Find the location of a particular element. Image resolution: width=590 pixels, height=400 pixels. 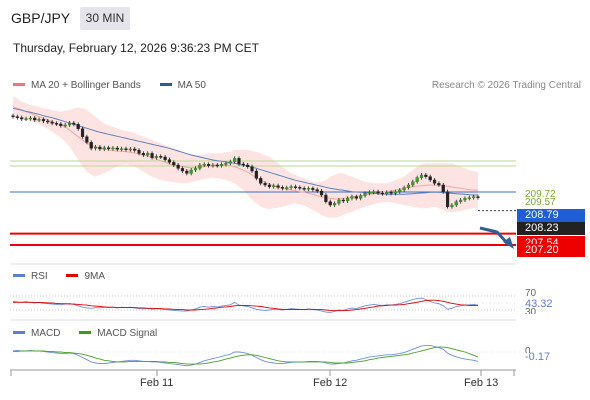

timeframe-button: 30 MIN is located at coordinates (105, 18).